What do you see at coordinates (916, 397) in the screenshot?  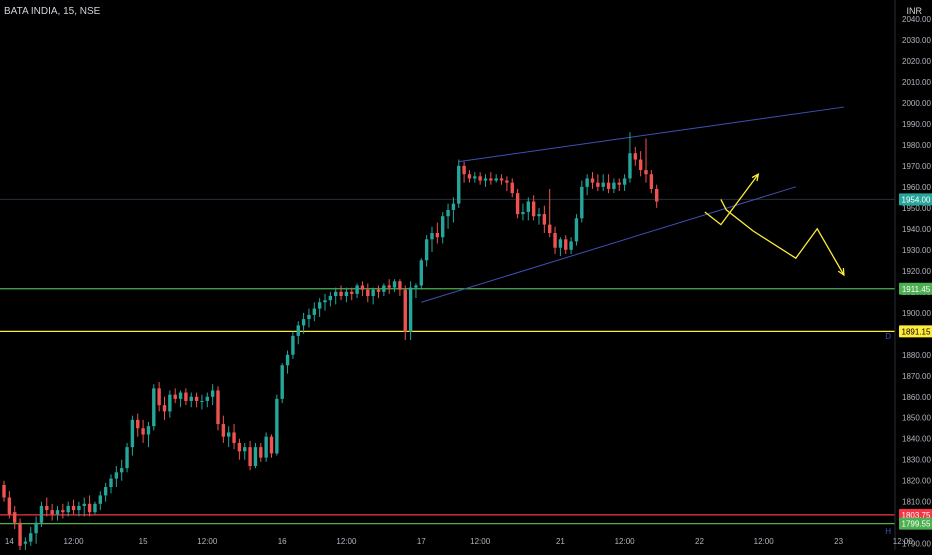 I see `price-tick-label: 1860.00` at bounding box center [916, 397].